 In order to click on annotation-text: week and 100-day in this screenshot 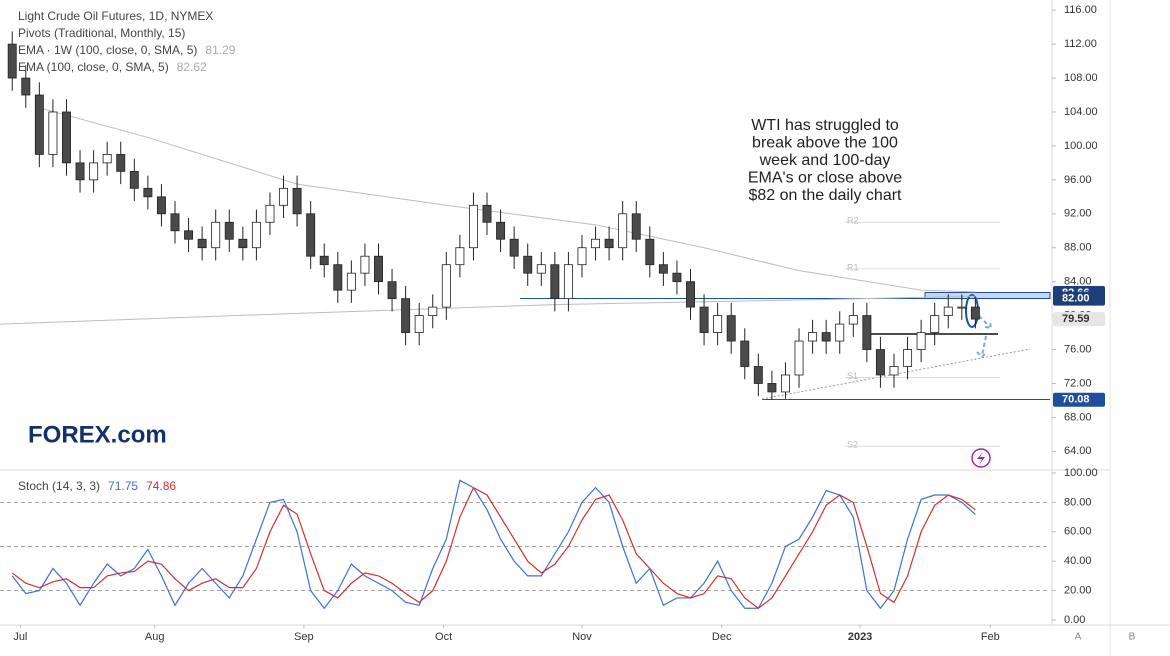, I will do `click(825, 160)`.